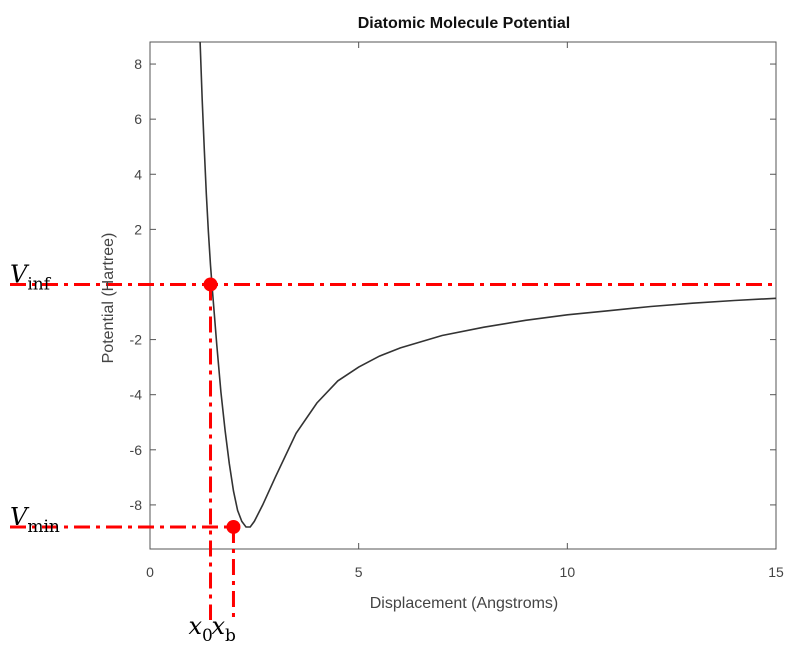  What do you see at coordinates (568, 572) in the screenshot?
I see `x-tick-label: 10` at bounding box center [568, 572].